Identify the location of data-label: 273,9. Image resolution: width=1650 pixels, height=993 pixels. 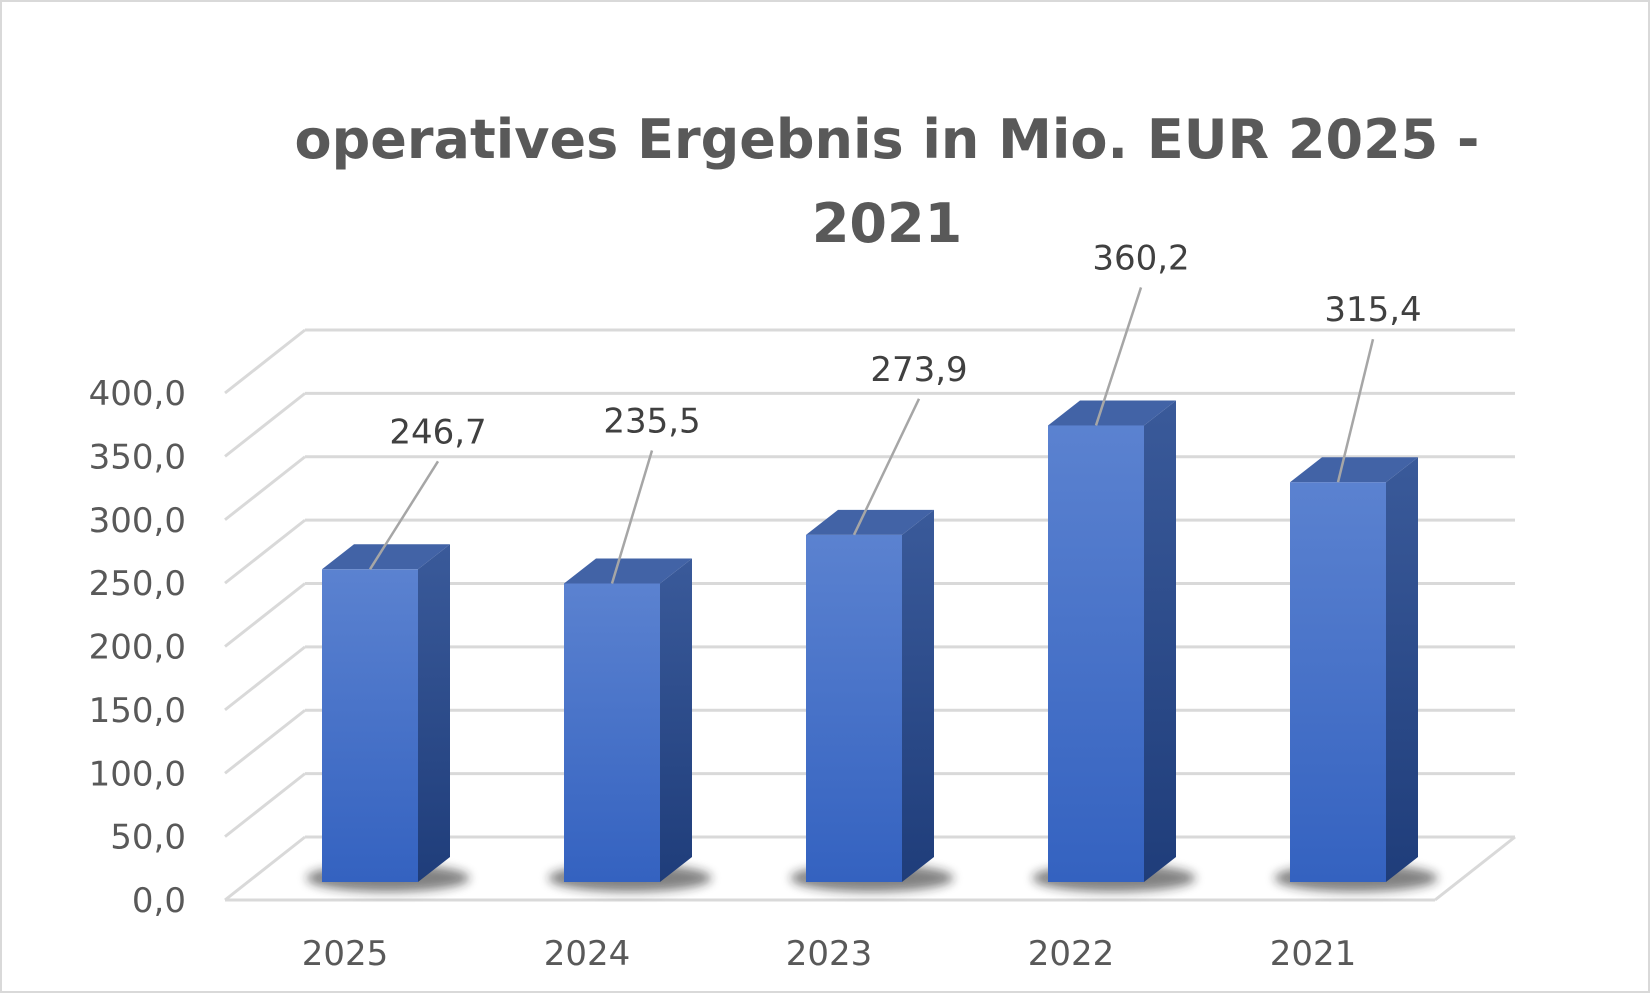
(918, 370).